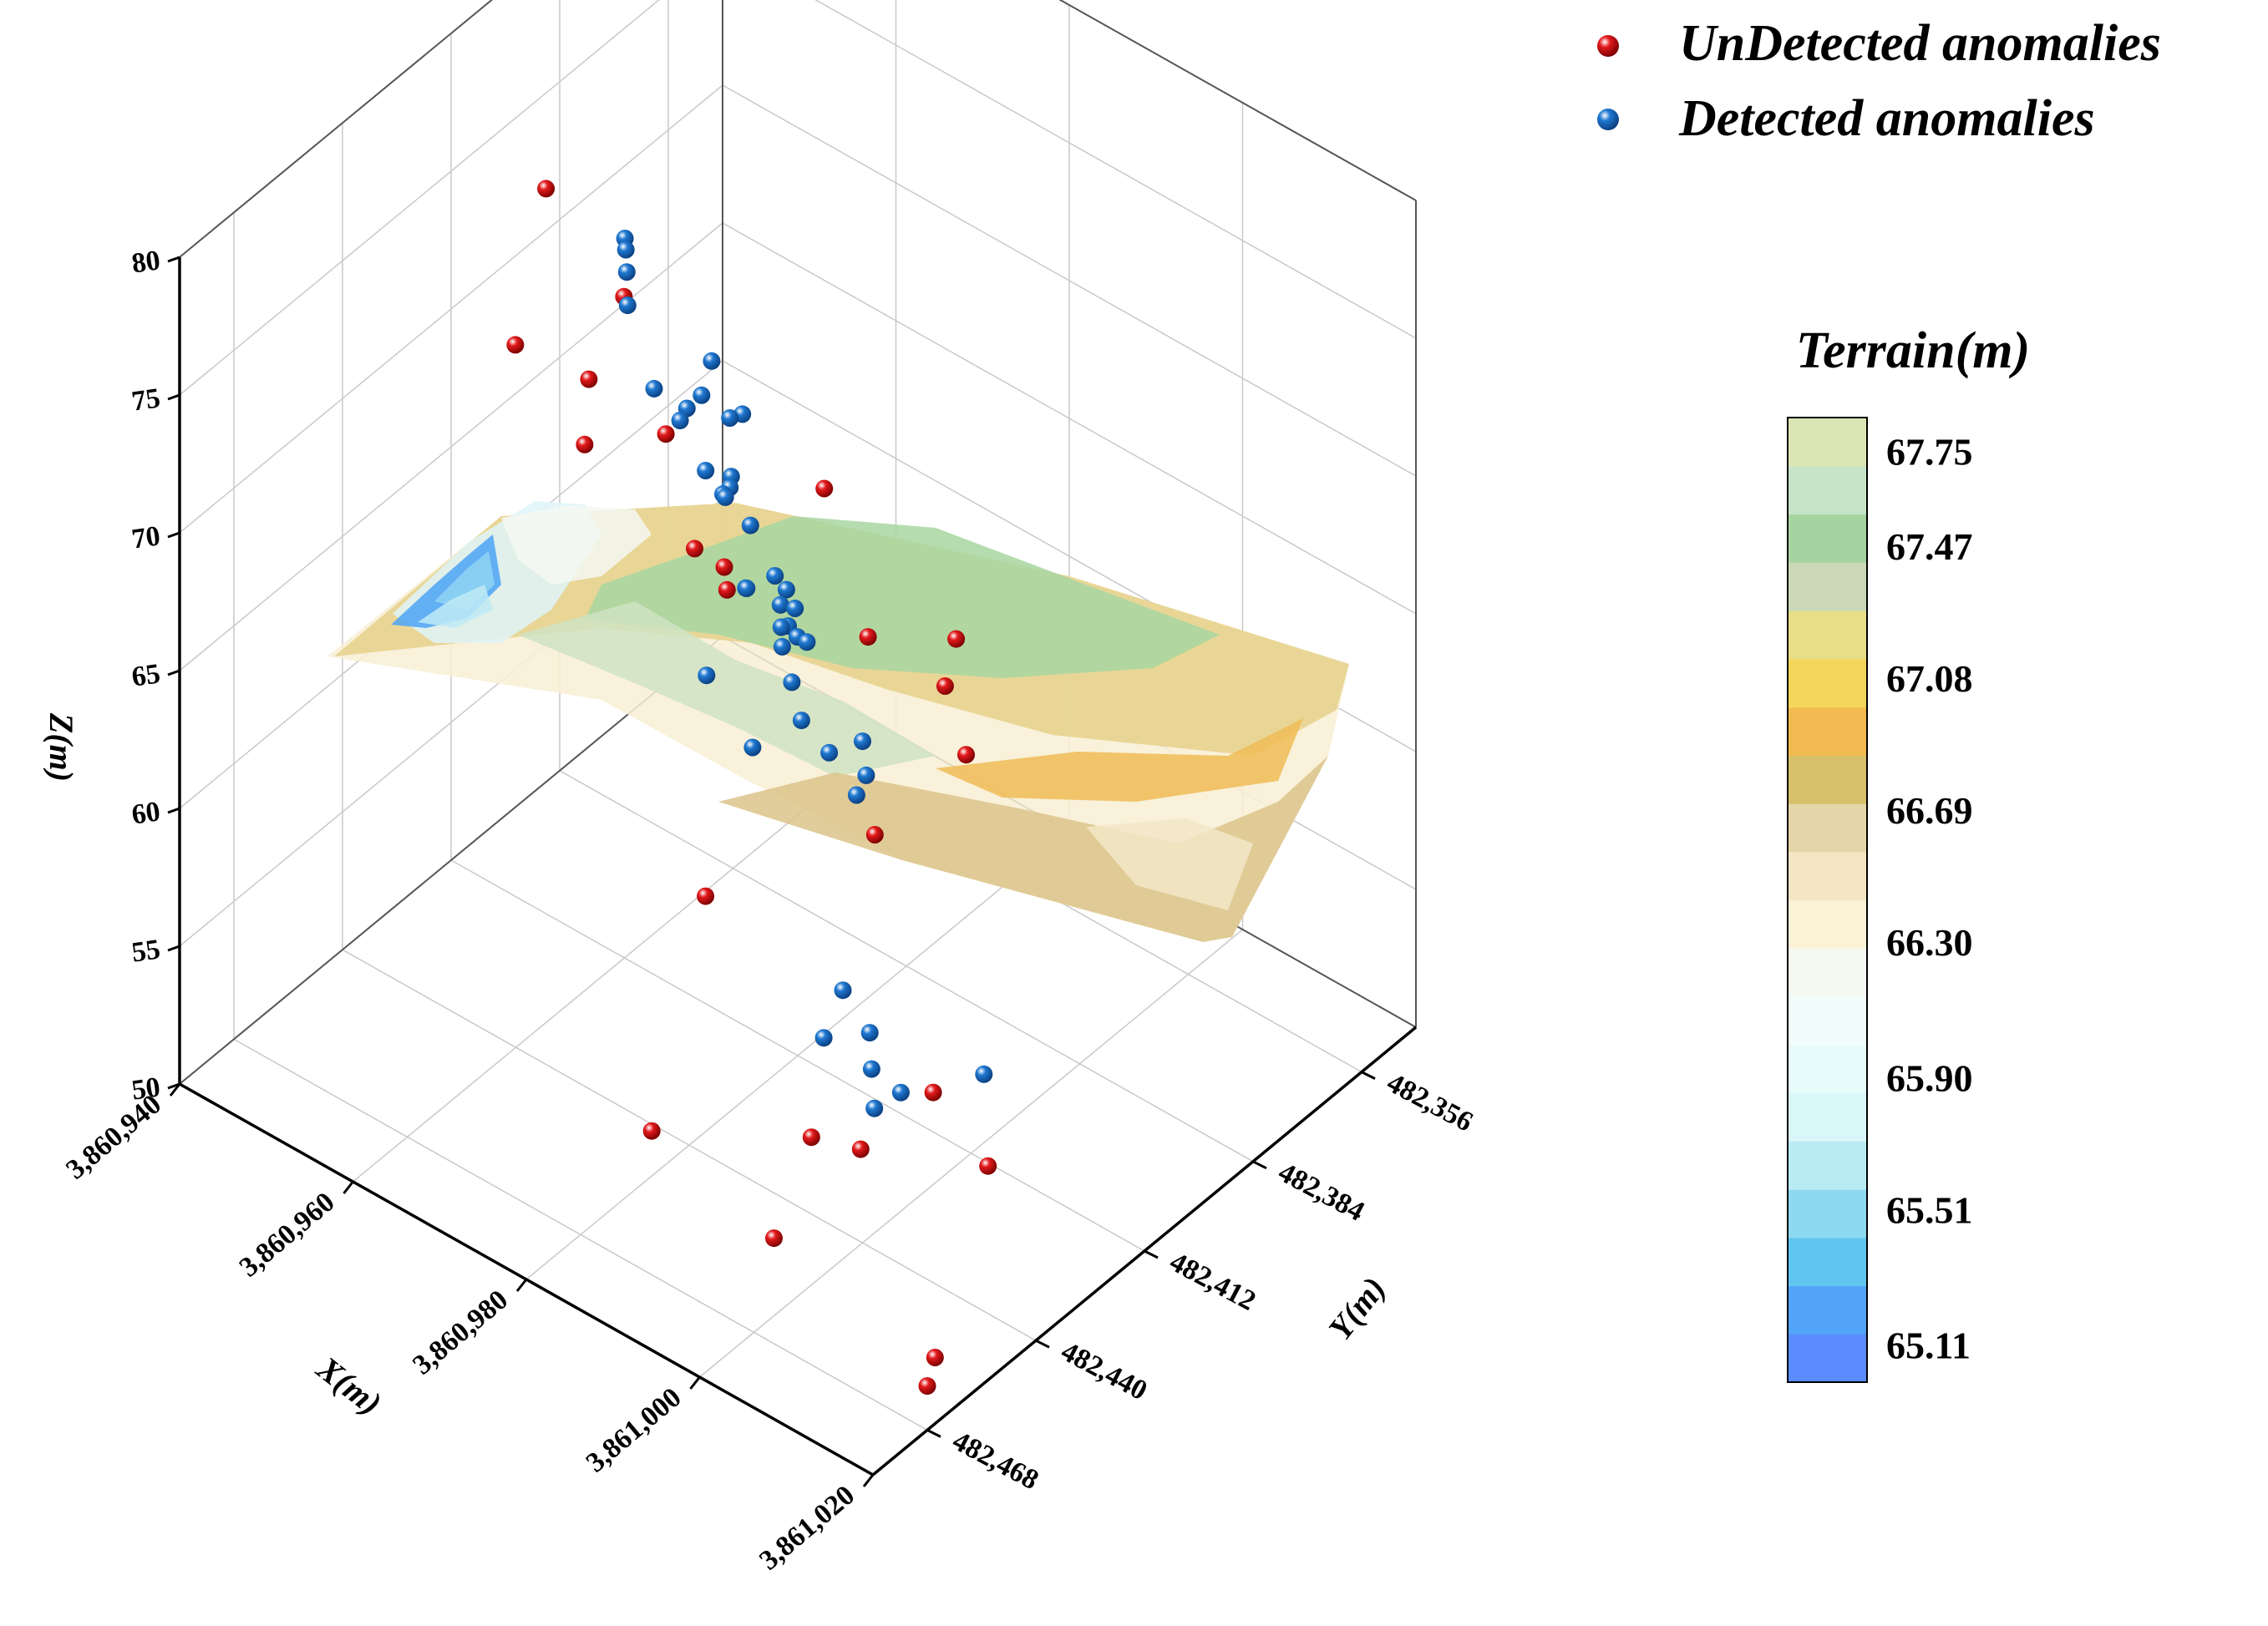 This screenshot has height=1626, width=2268. What do you see at coordinates (349, 1385) in the screenshot?
I see `x-axis-title: X(m)` at bounding box center [349, 1385].